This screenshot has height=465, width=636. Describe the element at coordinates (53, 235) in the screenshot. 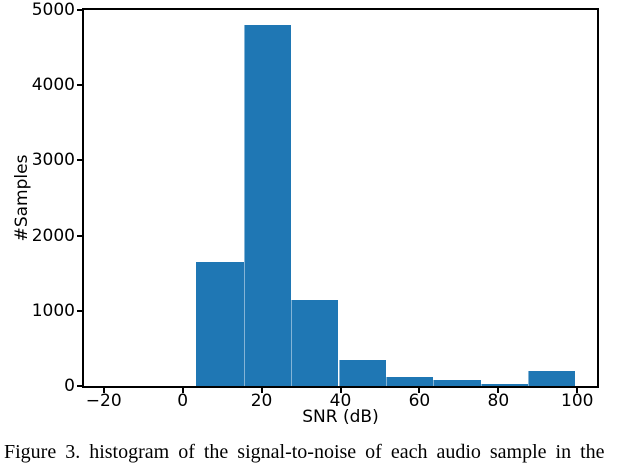

I see `y-axis-tick-label: 2000` at that location.